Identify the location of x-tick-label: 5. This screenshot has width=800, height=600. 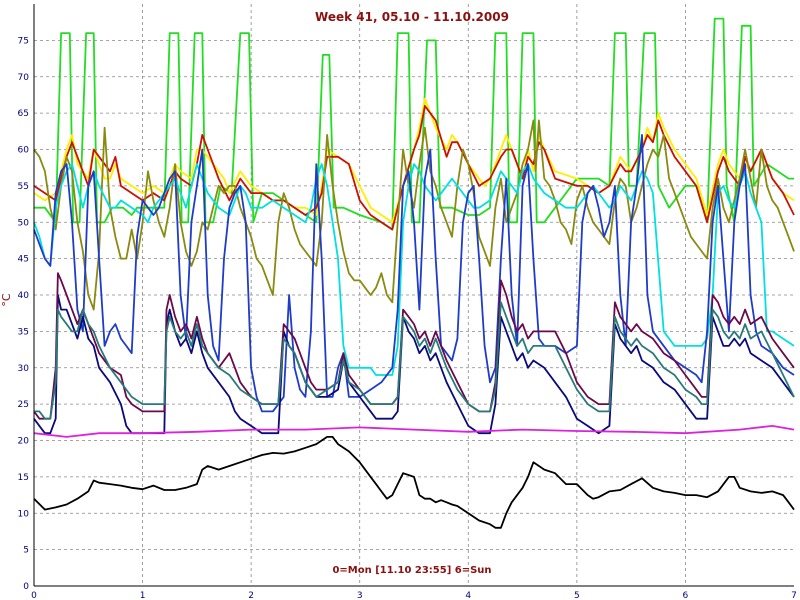
(577, 595).